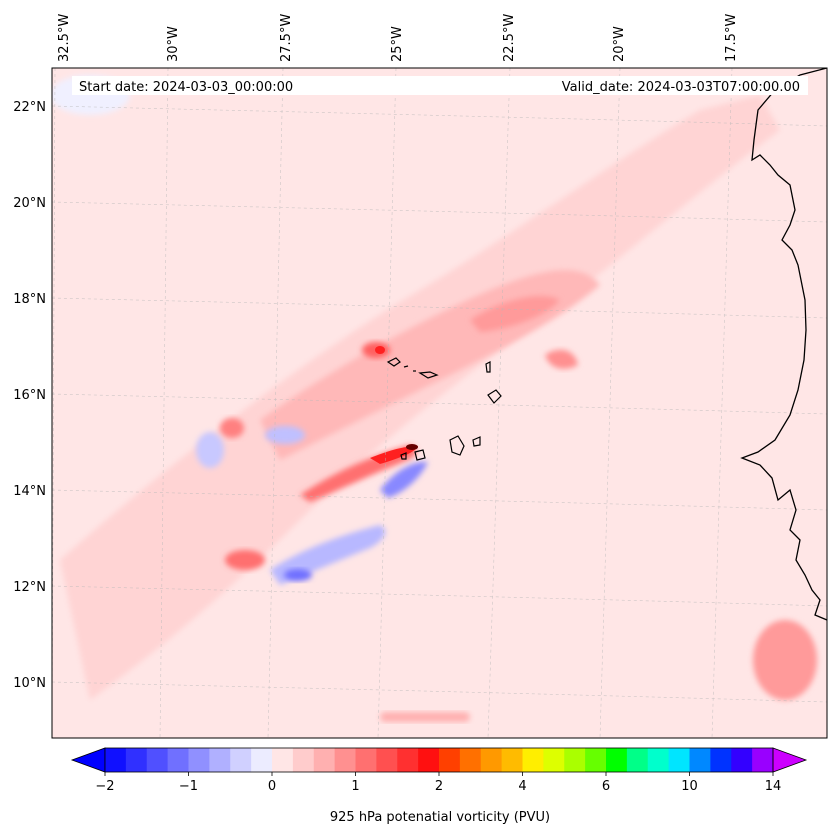 The image size is (837, 836). Describe the element at coordinates (444, 409) in the screenshot. I see `cape-verde-islands` at that location.